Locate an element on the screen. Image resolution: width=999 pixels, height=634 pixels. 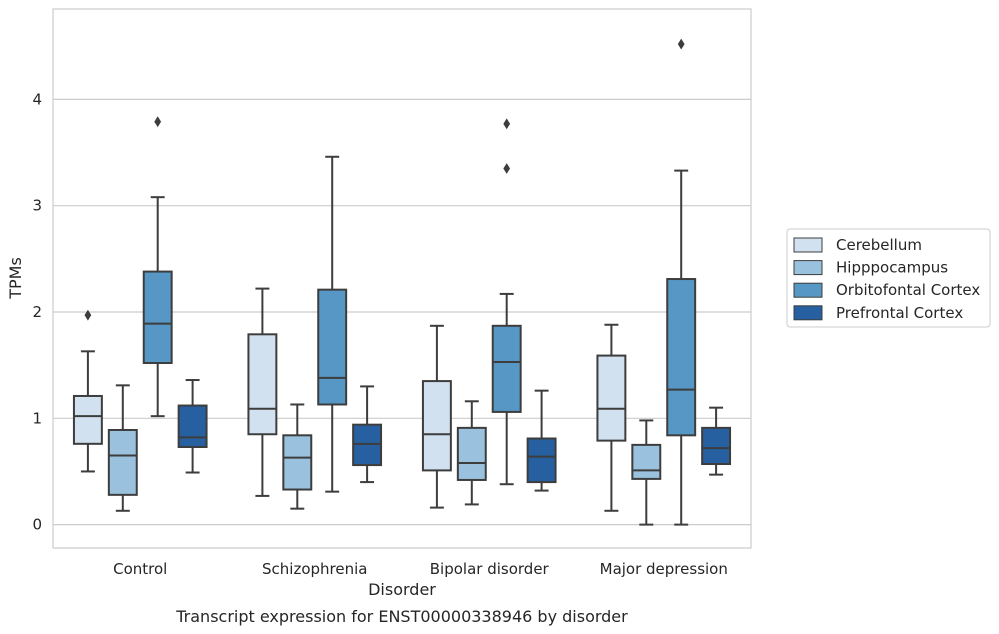
legend-frame is located at coordinates (888, 278).